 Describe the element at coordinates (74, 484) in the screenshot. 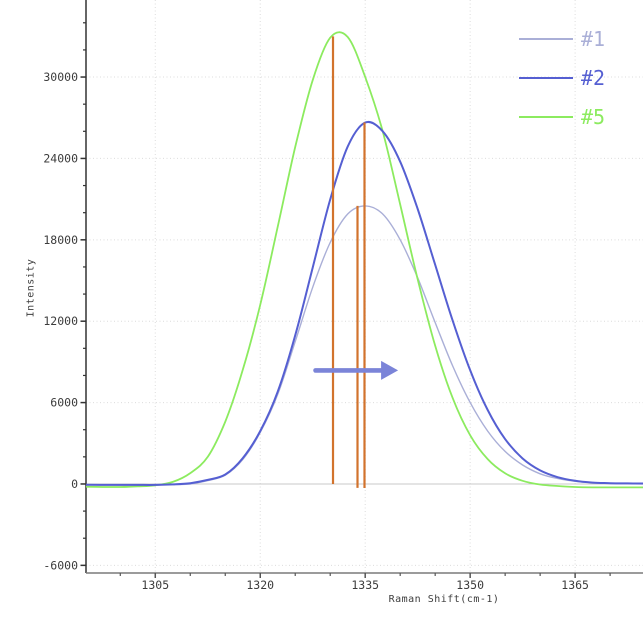

I see `y-tick-label: 0` at that location.